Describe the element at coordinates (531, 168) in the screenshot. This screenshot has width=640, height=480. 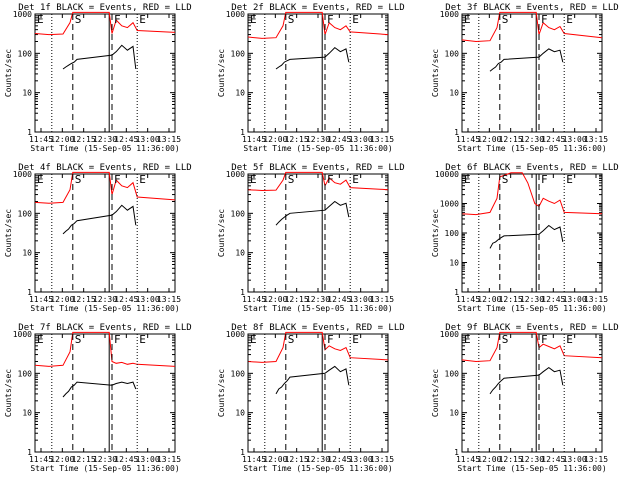
I see `panel-title: Det 6f BLACK = Events, RED = LLD` at that location.